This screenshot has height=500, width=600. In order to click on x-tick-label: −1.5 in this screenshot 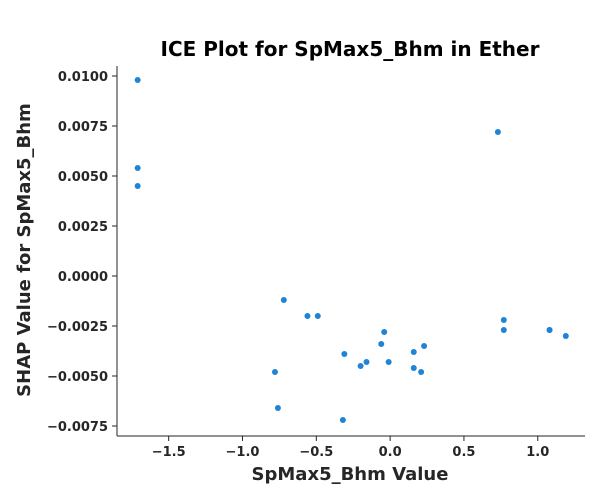, I will do `click(169, 452)`.